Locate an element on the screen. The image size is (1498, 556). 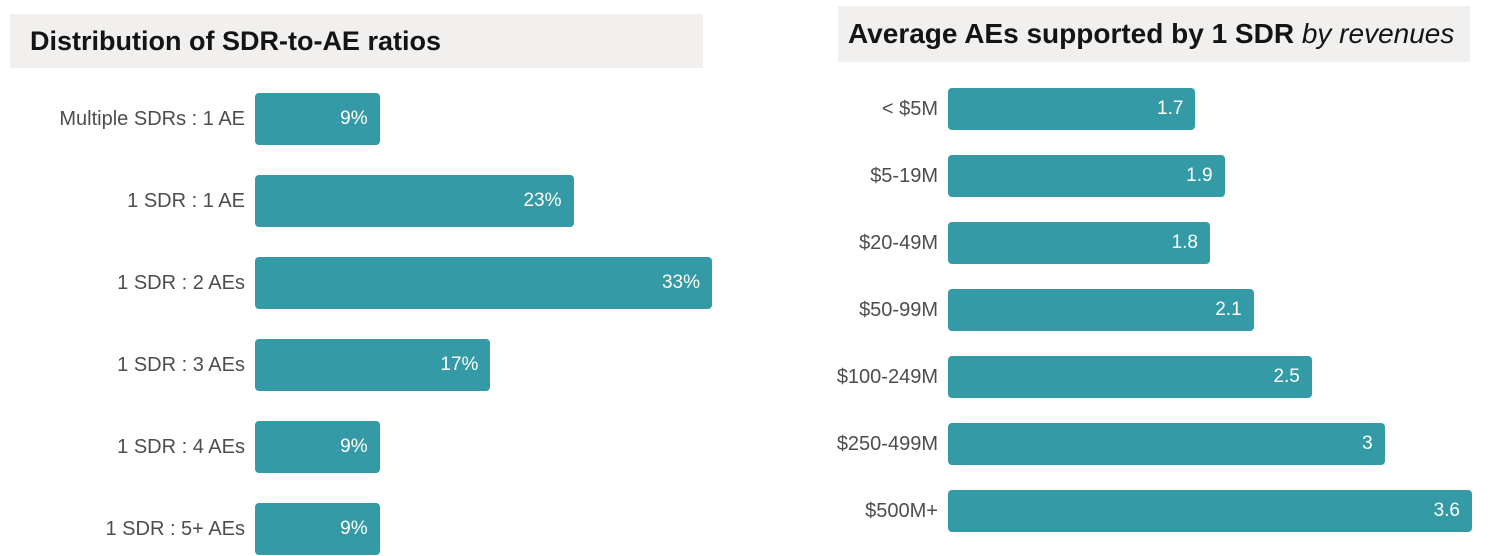
bar: 1.9 is located at coordinates (1086, 176).